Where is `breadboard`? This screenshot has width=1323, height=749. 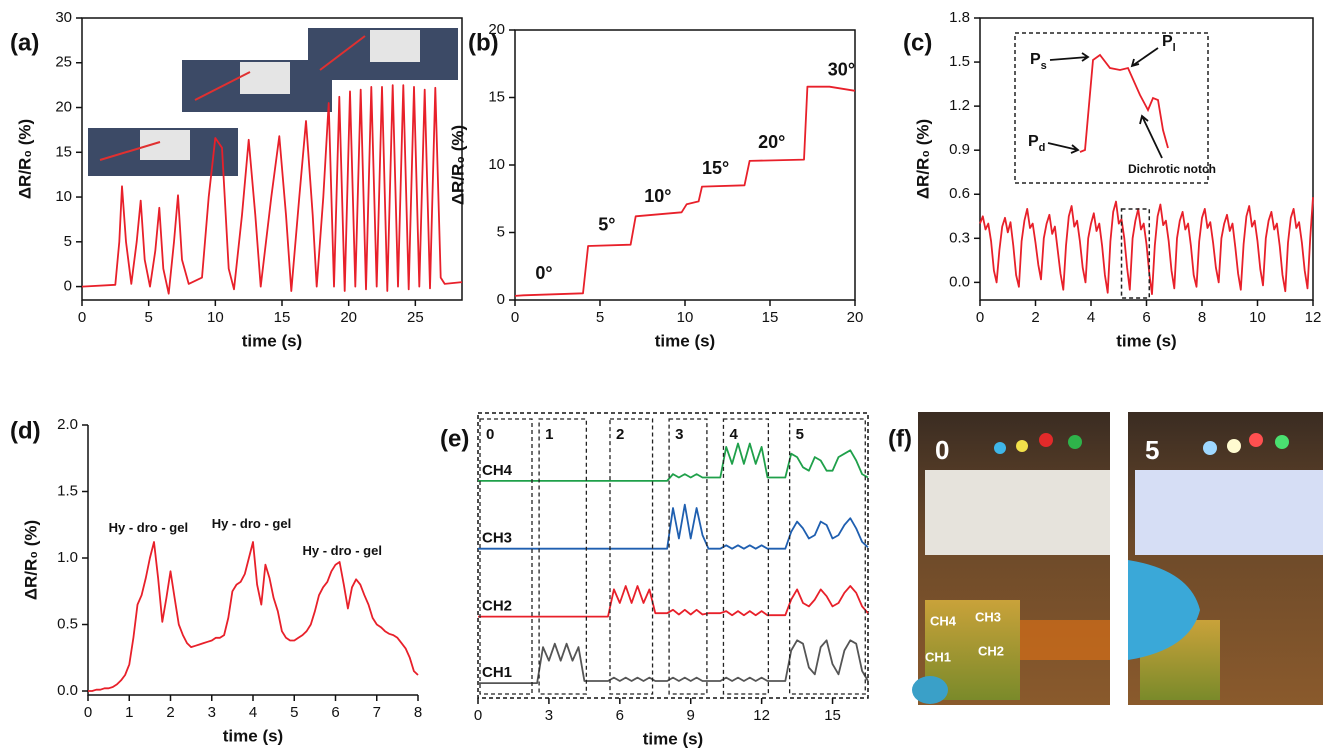
breadboard is located at coordinates (1017, 512).